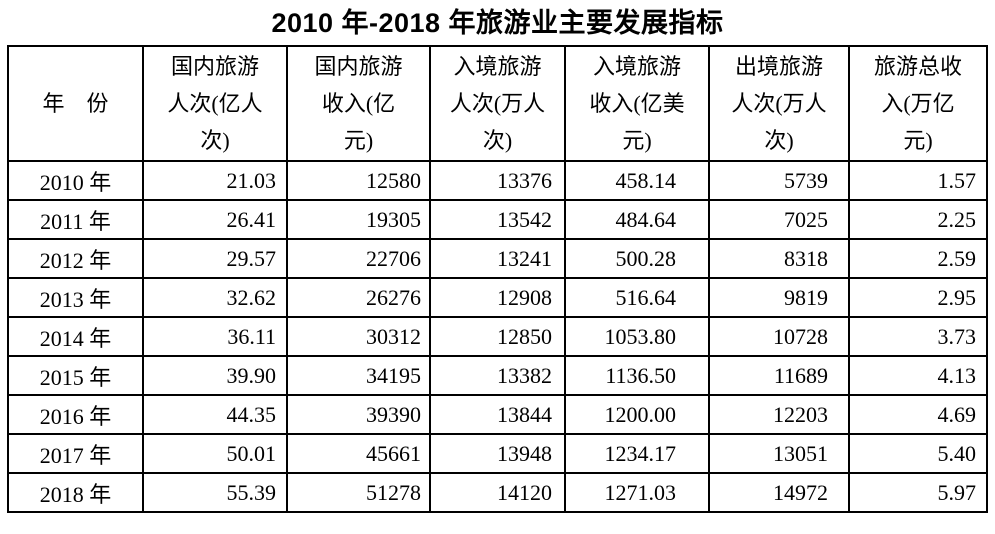 Image resolution: width=995 pixels, height=534 pixels. Describe the element at coordinates (75, 453) in the screenshot. I see `year-cell: 2017 年` at that location.